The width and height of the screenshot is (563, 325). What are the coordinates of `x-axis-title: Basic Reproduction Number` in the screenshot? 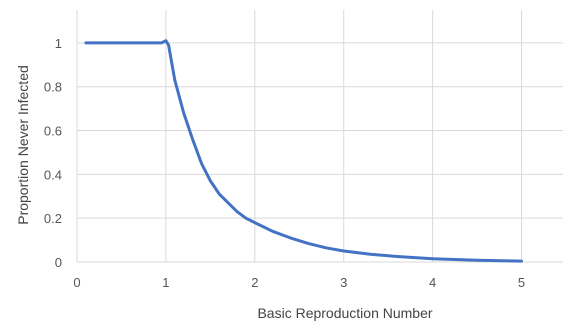 It's located at (344, 313).